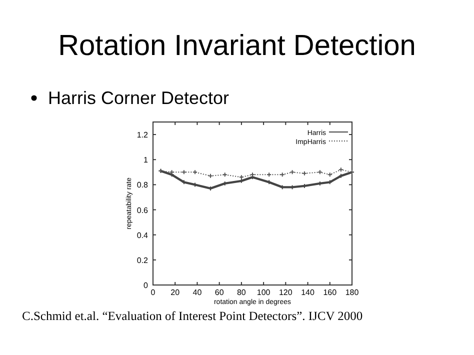 This screenshot has height=355, width=474. What do you see at coordinates (263, 292) in the screenshot?
I see `x-tick-label: 100` at bounding box center [263, 292].